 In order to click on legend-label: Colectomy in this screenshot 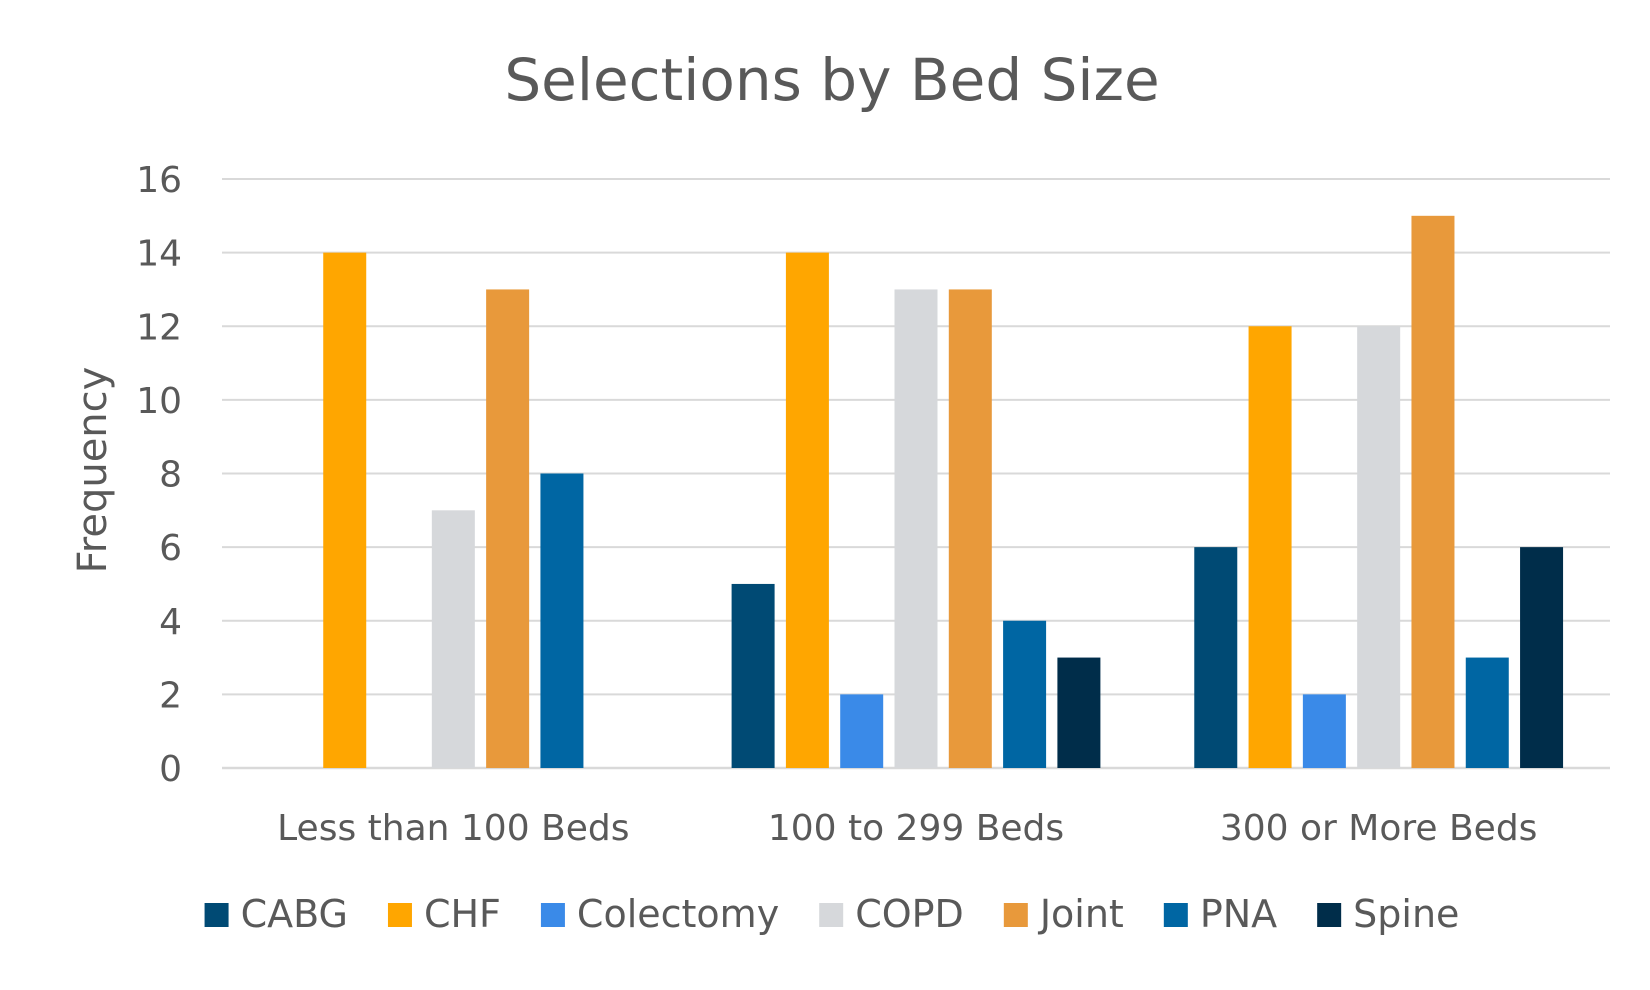, I will do `click(678, 914)`.